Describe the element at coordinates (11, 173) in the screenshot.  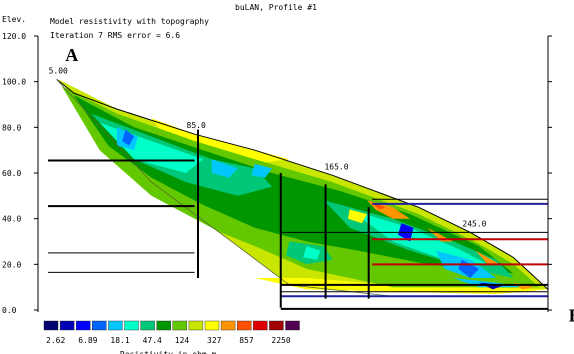
I see `y-tick-label: 60.0` at that location.